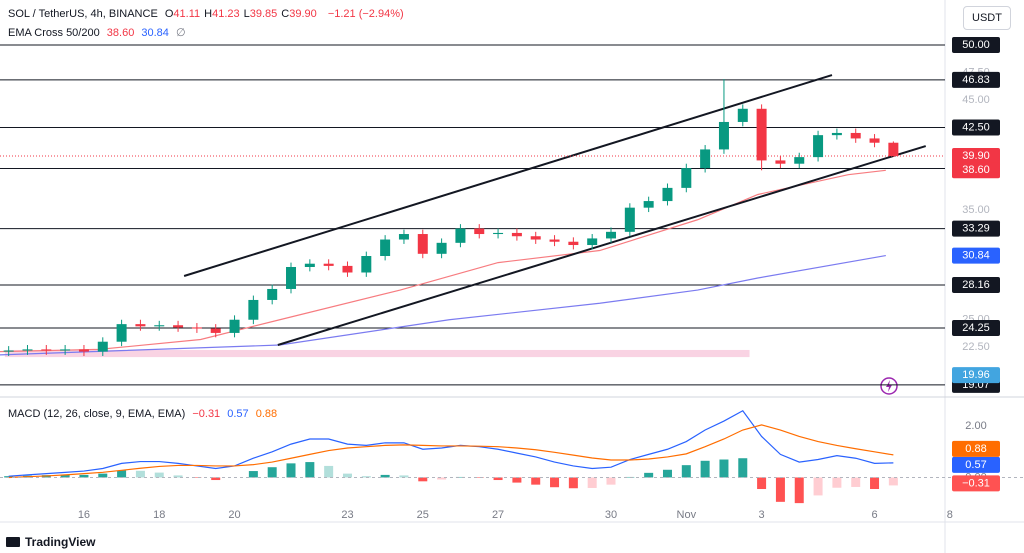 The height and width of the screenshot is (553, 1024). What do you see at coordinates (975, 426) in the screenshot?
I see `y-tick-label: 2.00` at bounding box center [975, 426].